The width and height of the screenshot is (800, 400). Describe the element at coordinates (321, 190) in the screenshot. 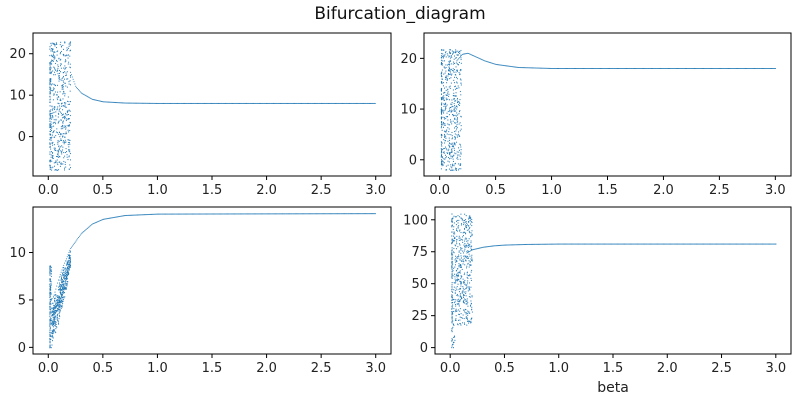

I see `x-tick-label: 2.5` at that location.